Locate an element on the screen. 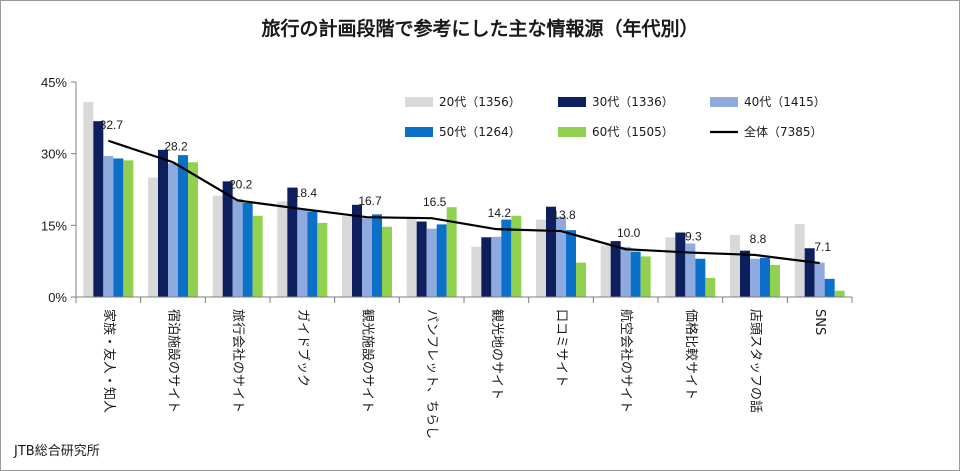 The image size is (960, 471). y-tick-label: 30% is located at coordinates (54, 154).